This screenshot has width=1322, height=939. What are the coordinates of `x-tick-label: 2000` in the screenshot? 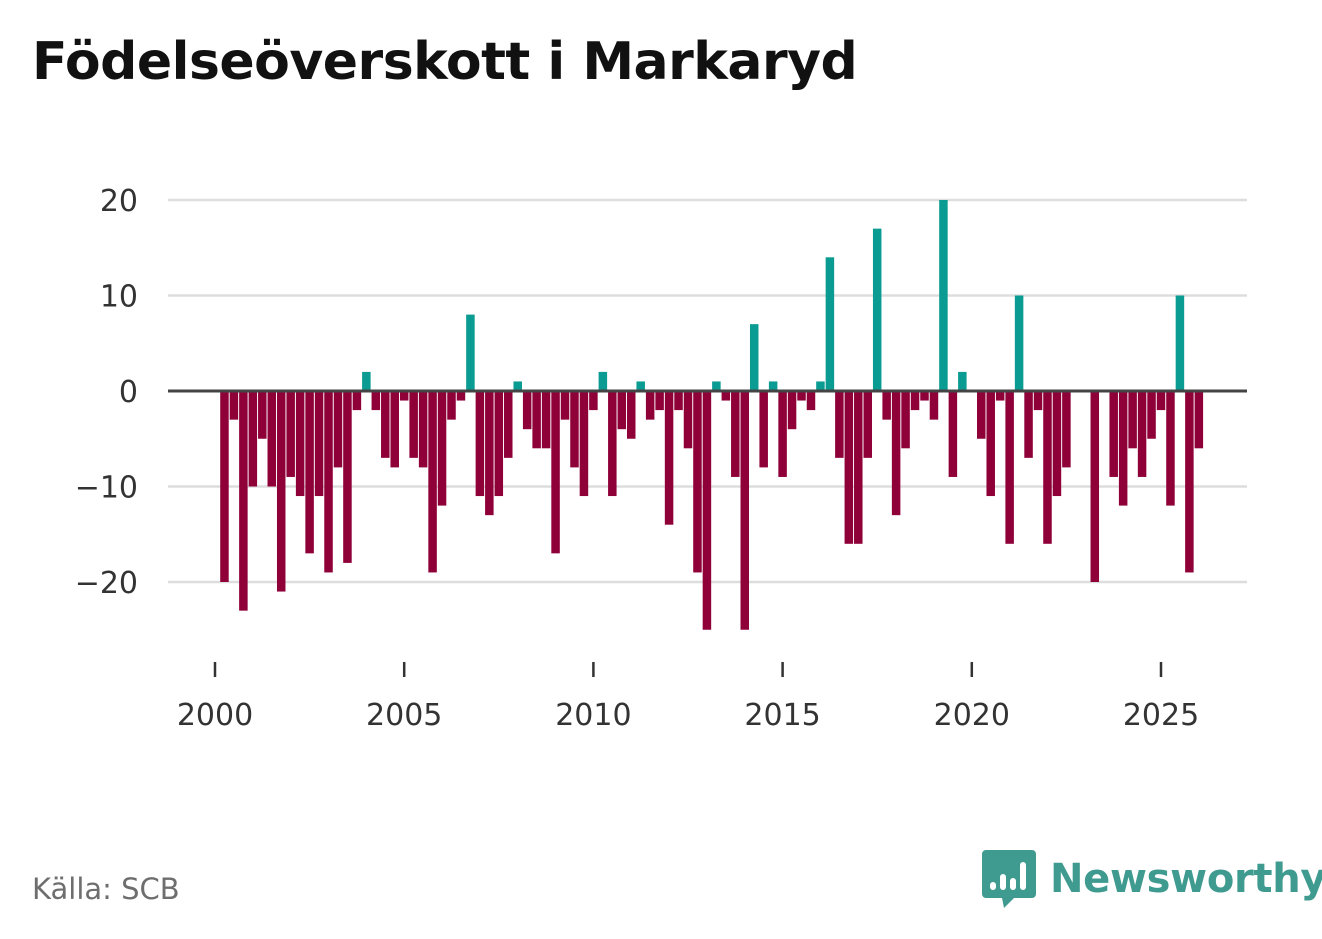 It's located at (215, 715).